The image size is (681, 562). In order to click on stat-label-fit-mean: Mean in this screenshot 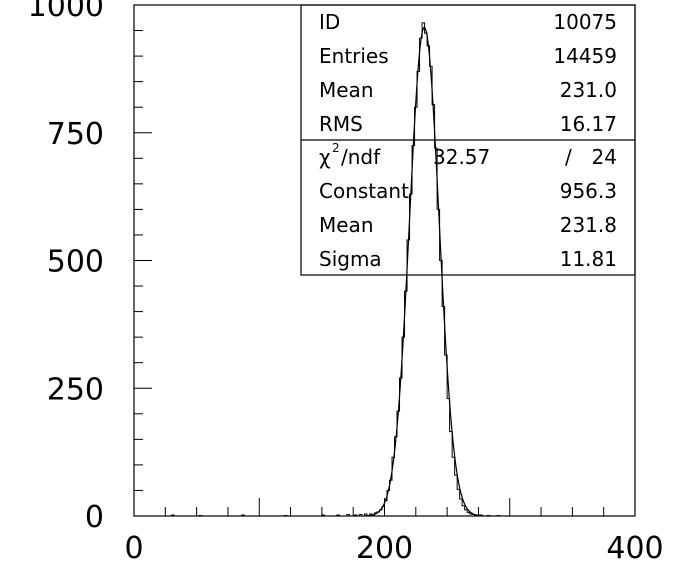, I will do `click(346, 225)`.